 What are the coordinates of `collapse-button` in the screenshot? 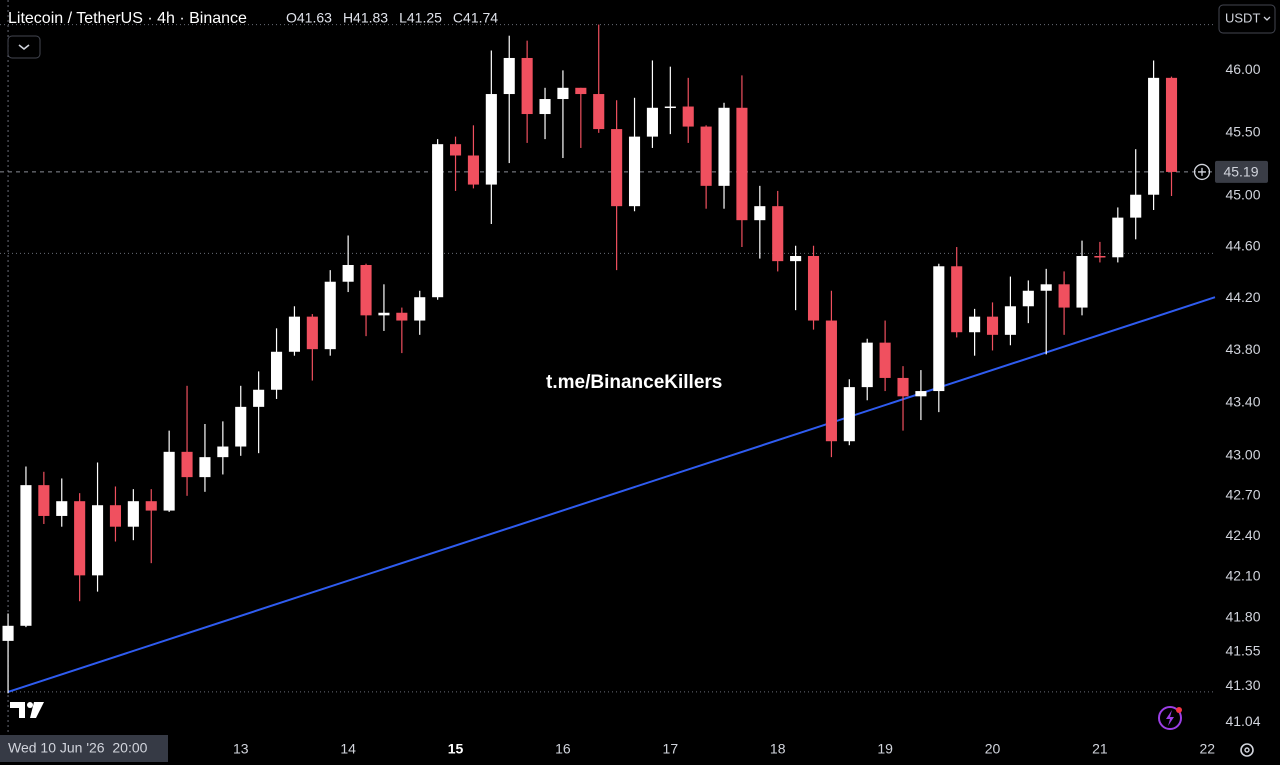 It's located at (24, 47).